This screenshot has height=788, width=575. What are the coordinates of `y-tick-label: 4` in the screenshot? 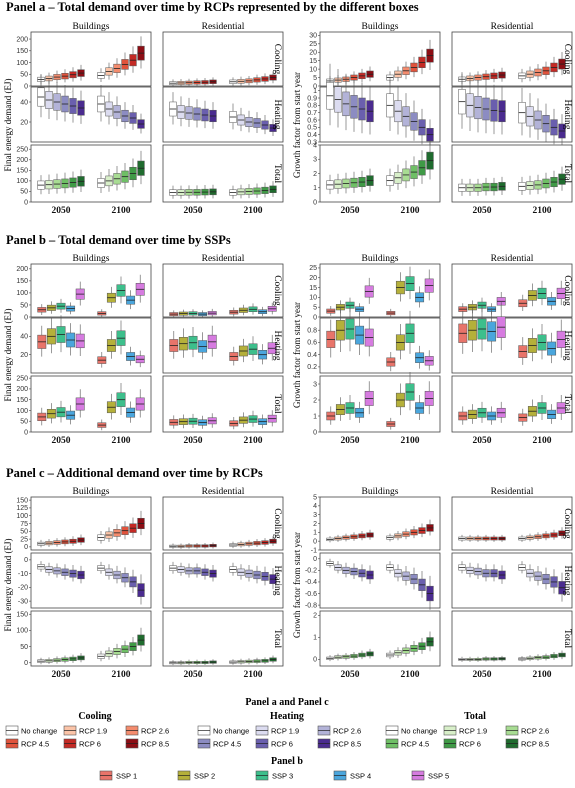 It's located at (315, 506).